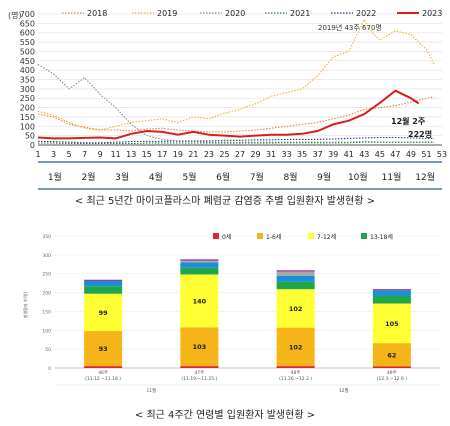 The width and height of the screenshot is (450, 426). What do you see at coordinates (411, 154) in the screenshot?
I see `x-tick-label: 49` at bounding box center [411, 154].